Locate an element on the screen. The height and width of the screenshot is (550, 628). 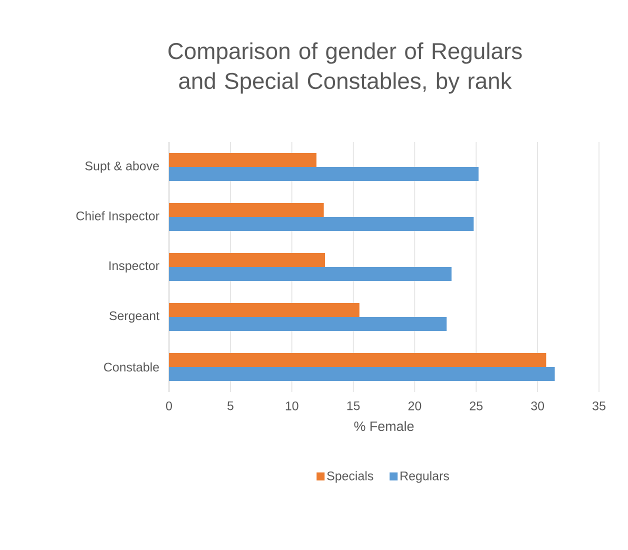
y-tick-label: Constable is located at coordinates (131, 367).